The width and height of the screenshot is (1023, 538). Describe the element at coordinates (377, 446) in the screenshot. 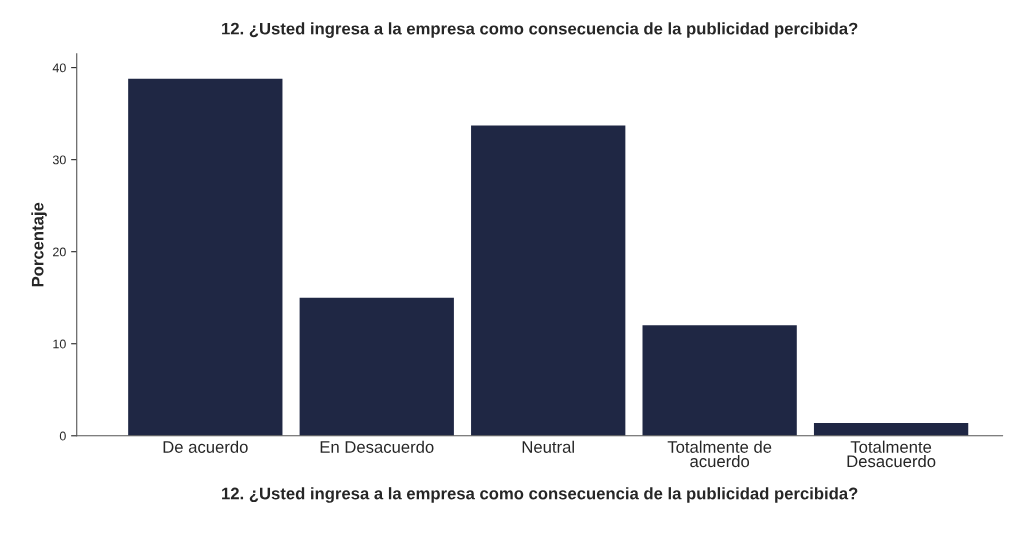

I see `x-tick-label: En Desacuerdo` at that location.